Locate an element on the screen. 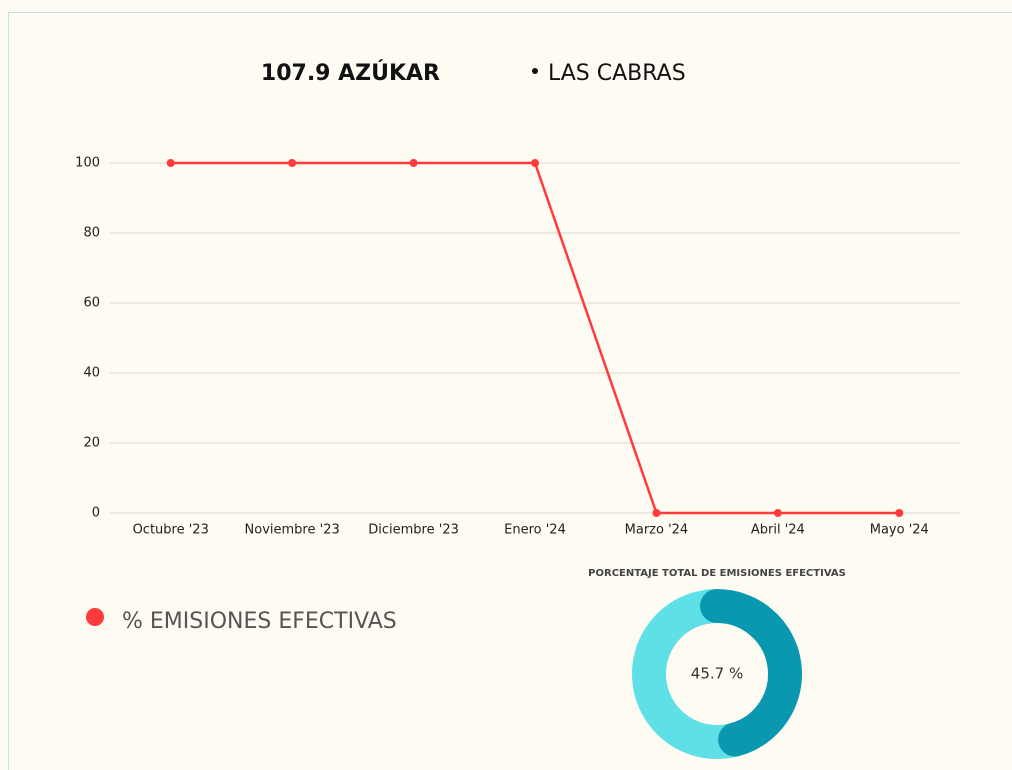 Image resolution: width=1012 pixels, height=770 pixels. y-tick-label: 60 is located at coordinates (91, 303).